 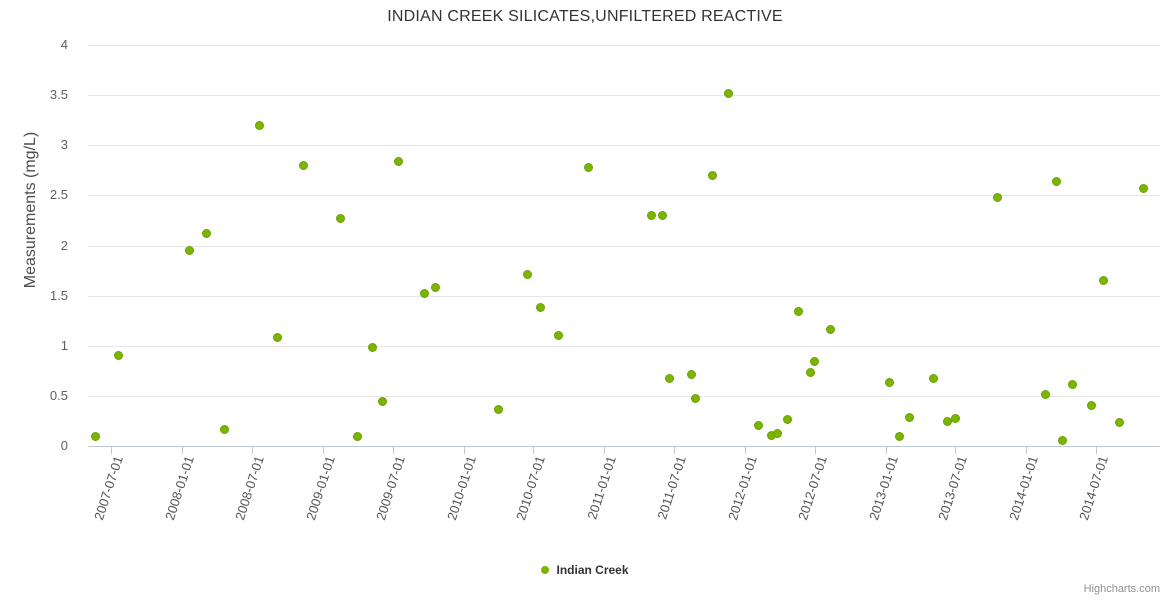 I want to click on legend-item: Indian Creek, so click(x=585, y=570).